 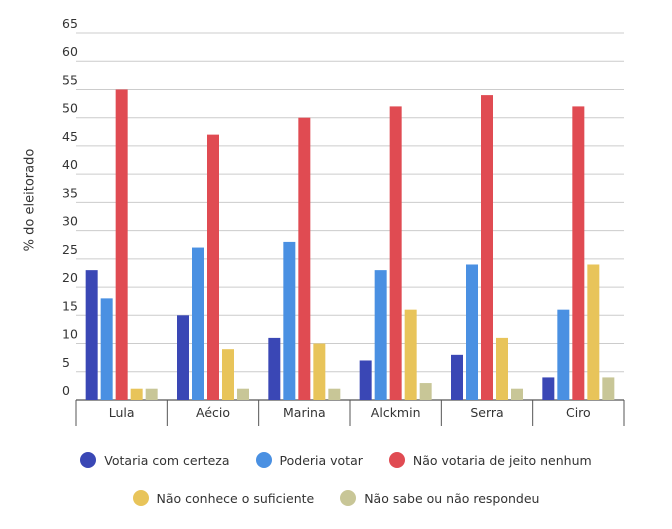 What do you see at coordinates (452, 498) in the screenshot?
I see `legend-label: Não sabe ou não respondeu` at bounding box center [452, 498].